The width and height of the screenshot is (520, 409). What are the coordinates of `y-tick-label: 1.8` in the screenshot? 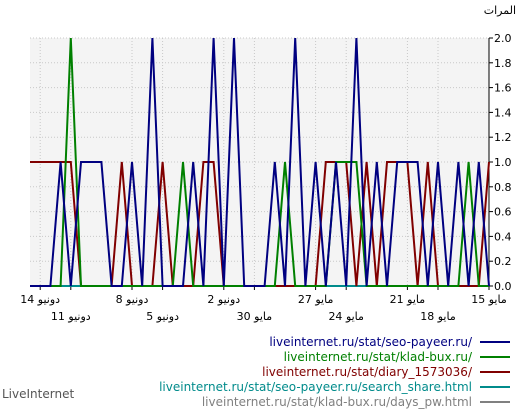 It's located at (503, 63).